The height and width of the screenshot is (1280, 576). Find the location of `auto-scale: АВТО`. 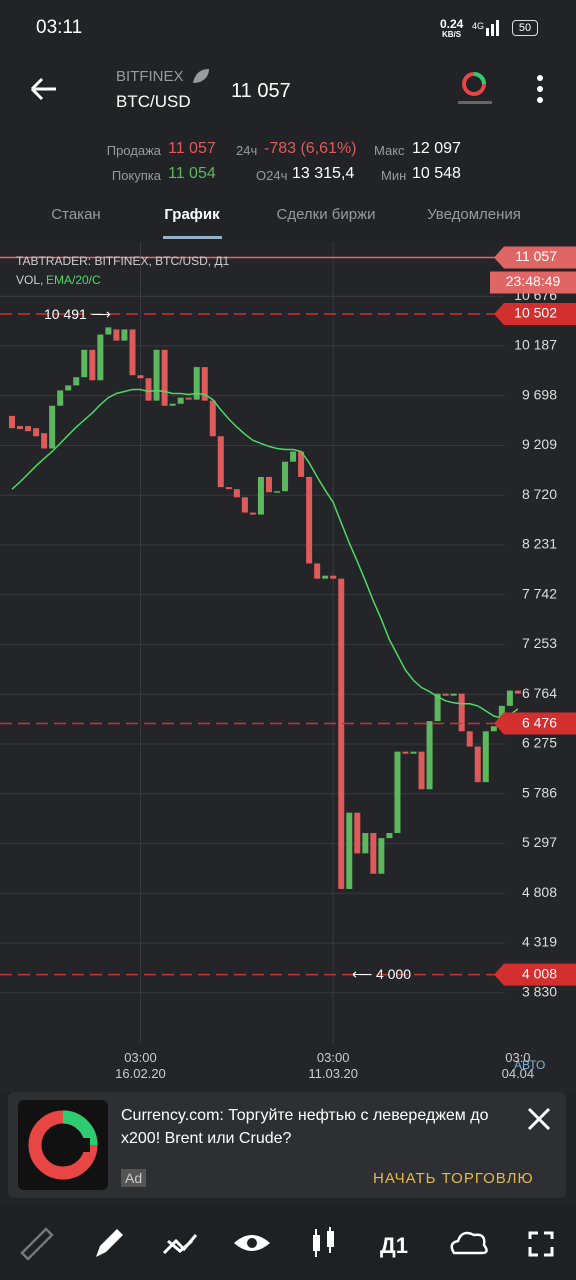

auto-scale: АВТО is located at coordinates (529, 1065).